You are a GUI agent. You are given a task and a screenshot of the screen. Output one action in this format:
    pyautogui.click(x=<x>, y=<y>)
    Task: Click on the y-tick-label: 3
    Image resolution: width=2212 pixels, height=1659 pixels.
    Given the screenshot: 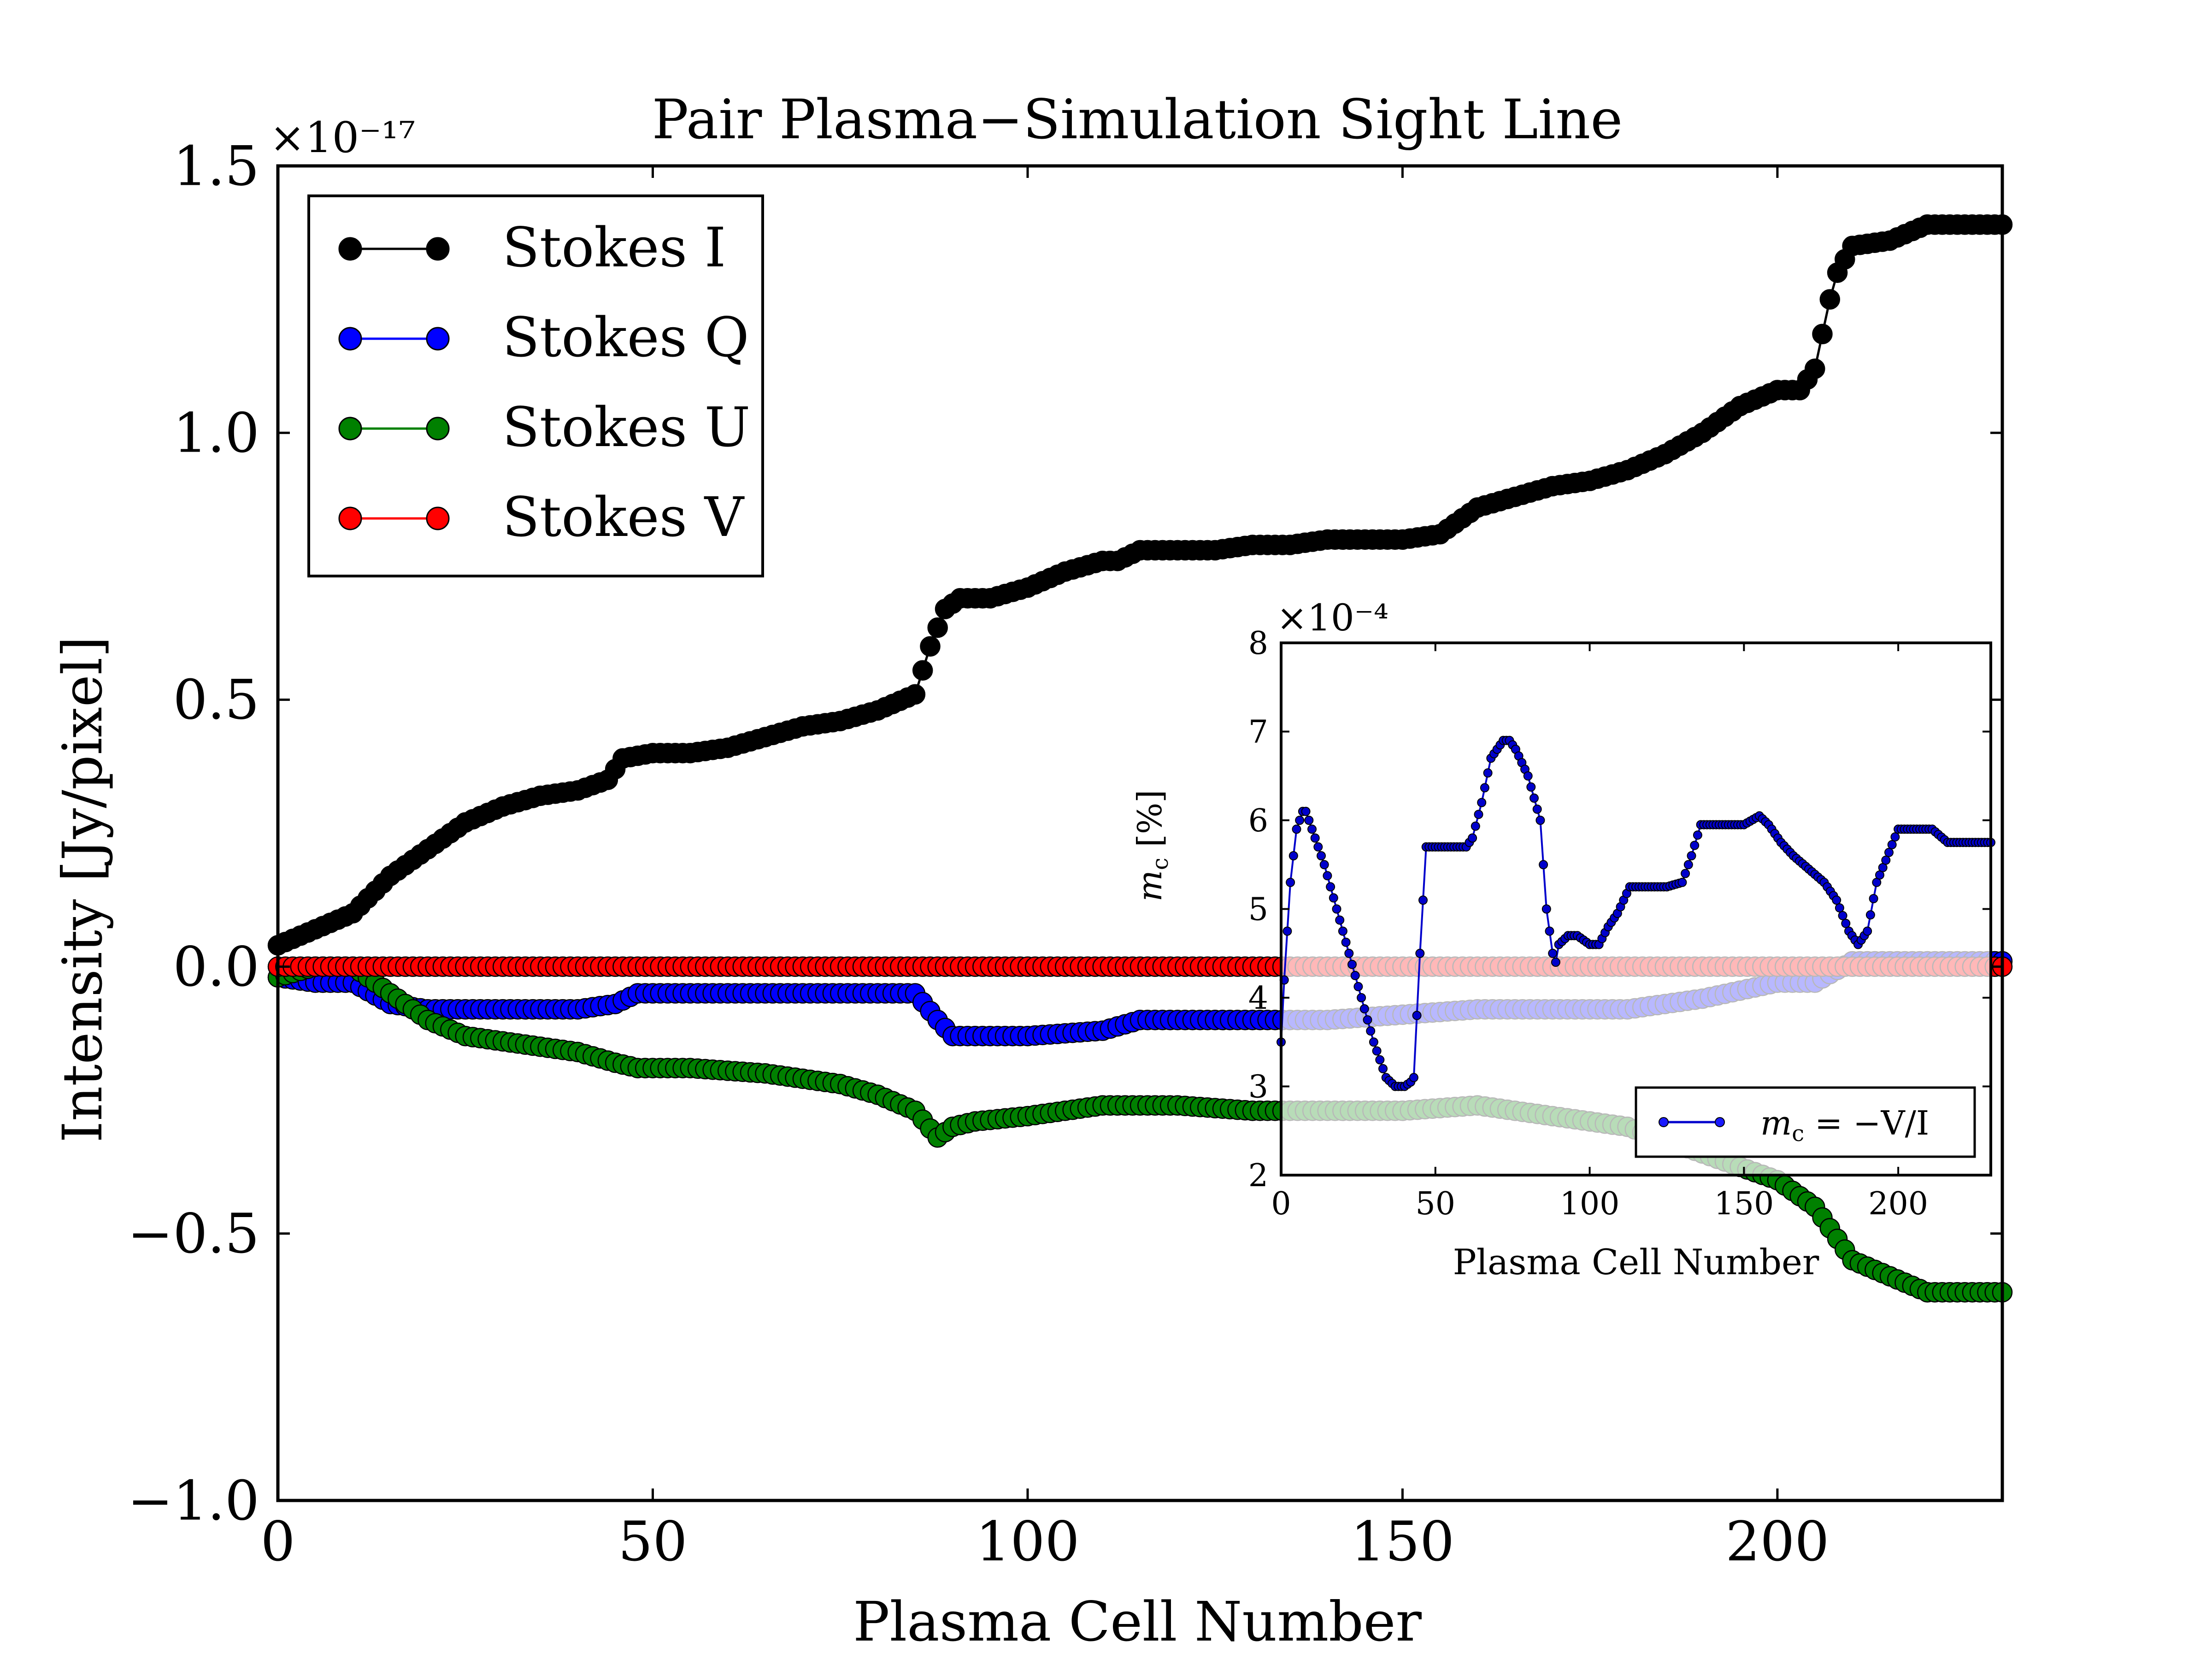 What is the action you would take?
    pyautogui.click(x=1258, y=1087)
    